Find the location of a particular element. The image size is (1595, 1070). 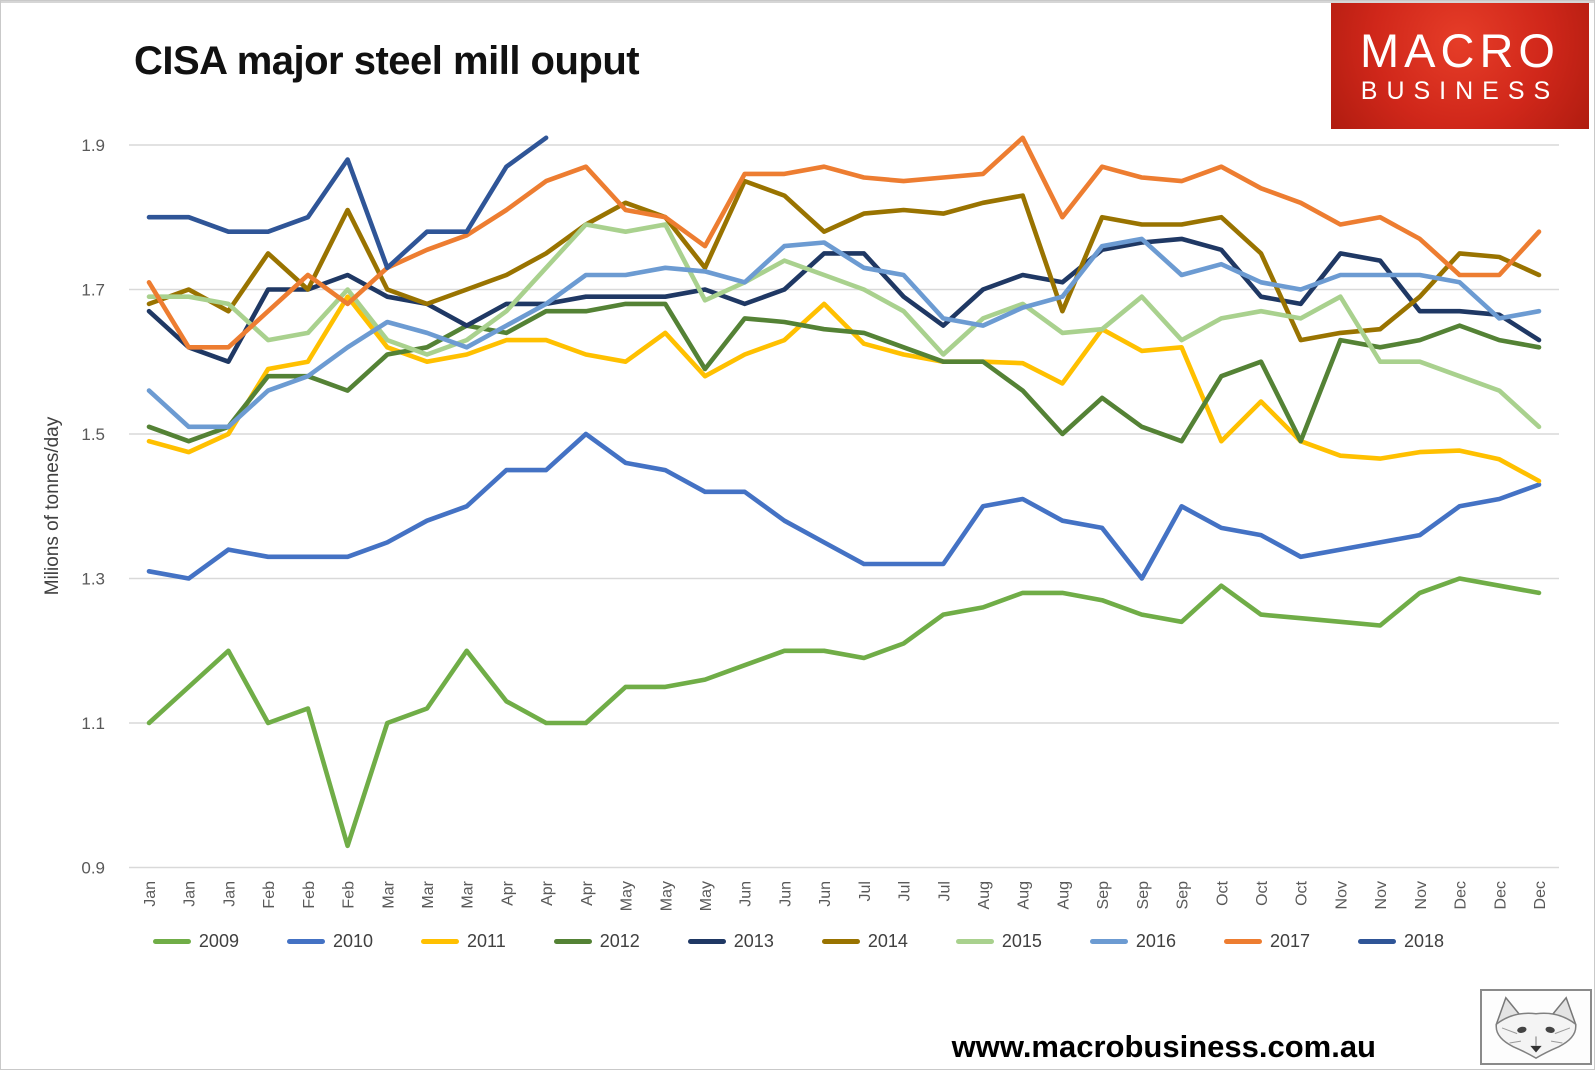

legend-item-2016: 2016 is located at coordinates (1132, 941).